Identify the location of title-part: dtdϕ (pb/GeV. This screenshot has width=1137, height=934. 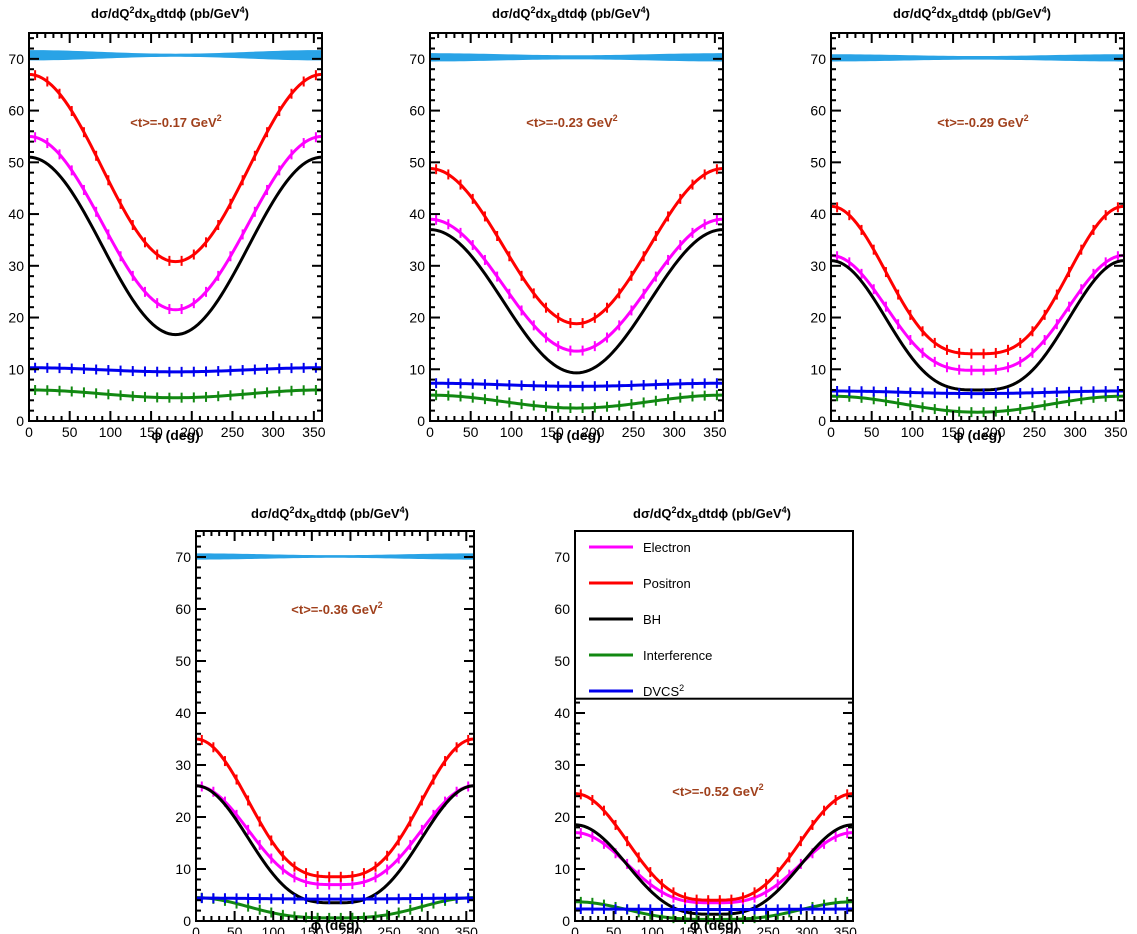
(740, 513).